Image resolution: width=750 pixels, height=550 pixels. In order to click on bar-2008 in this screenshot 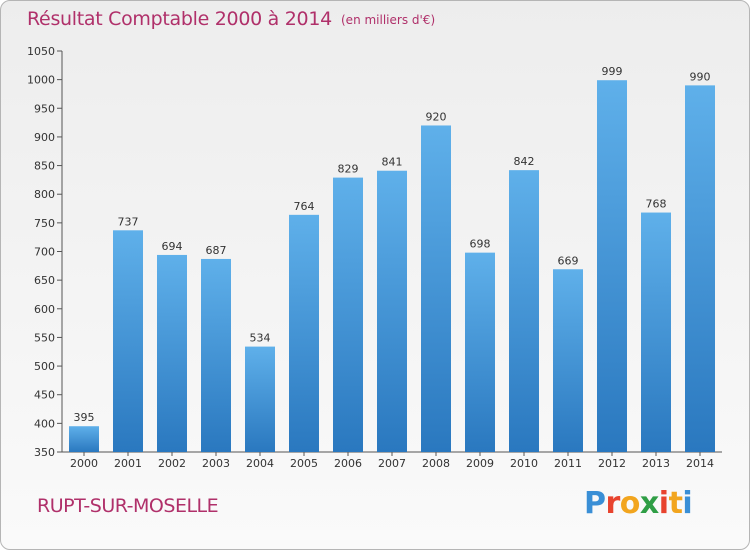, I will do `click(436, 288)`.